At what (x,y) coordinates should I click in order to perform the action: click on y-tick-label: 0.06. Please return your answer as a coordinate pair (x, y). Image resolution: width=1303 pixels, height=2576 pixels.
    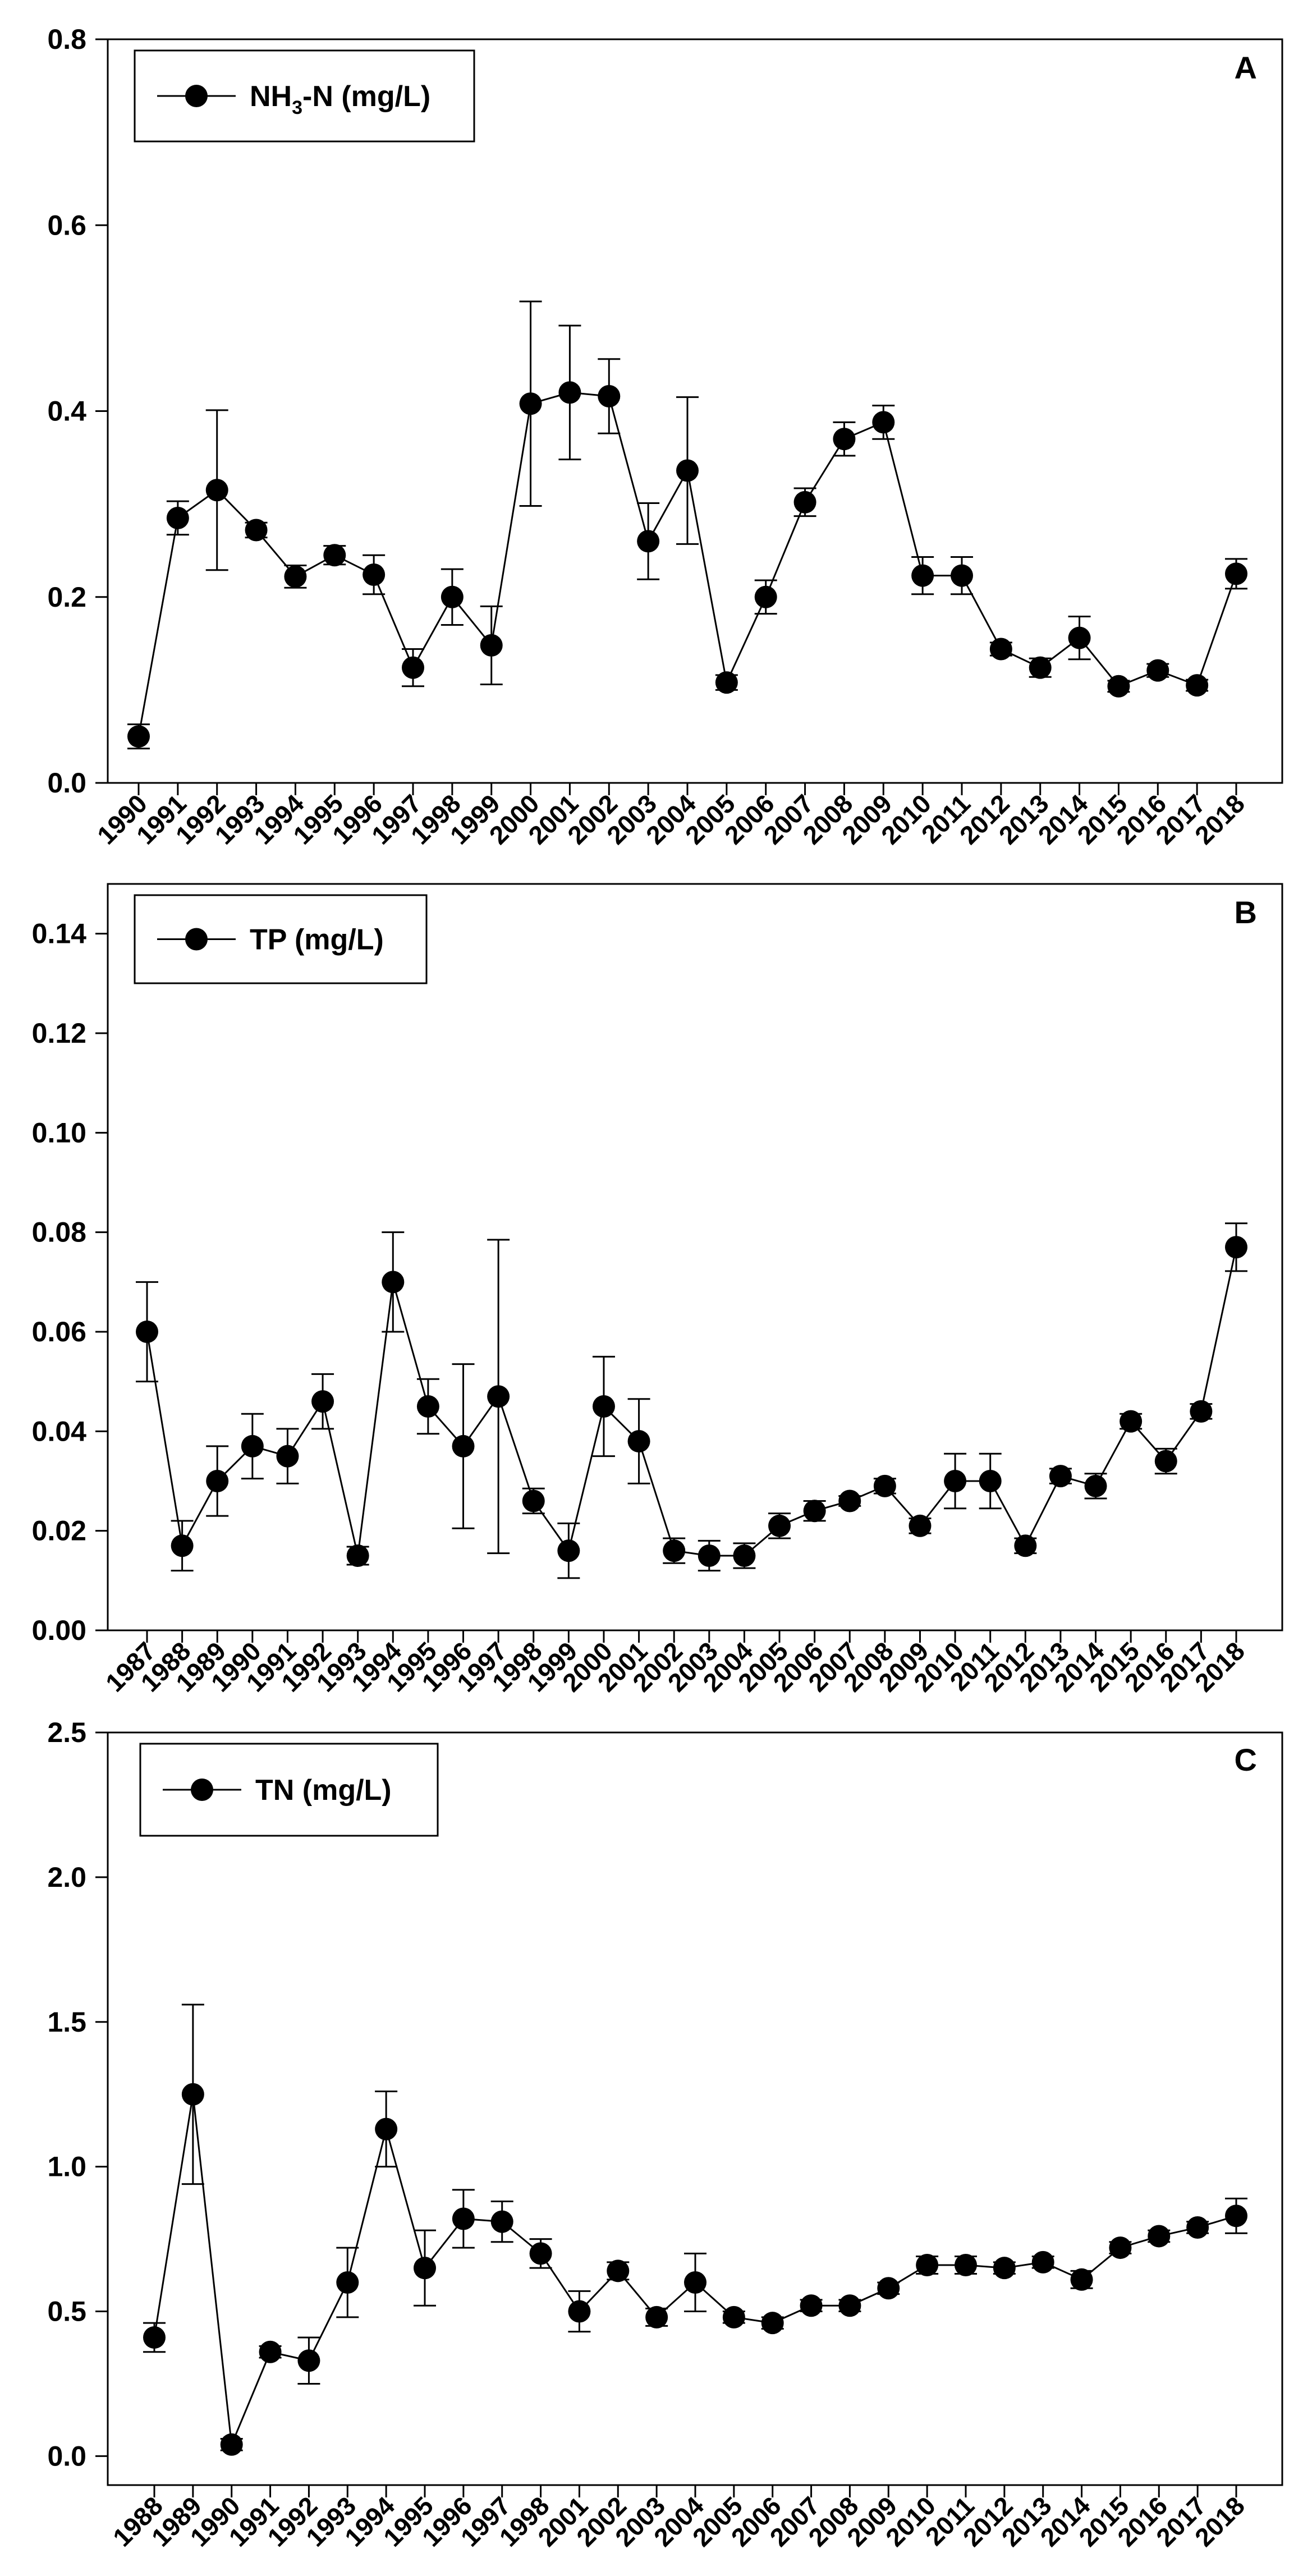
    Looking at the image, I should click on (59, 1331).